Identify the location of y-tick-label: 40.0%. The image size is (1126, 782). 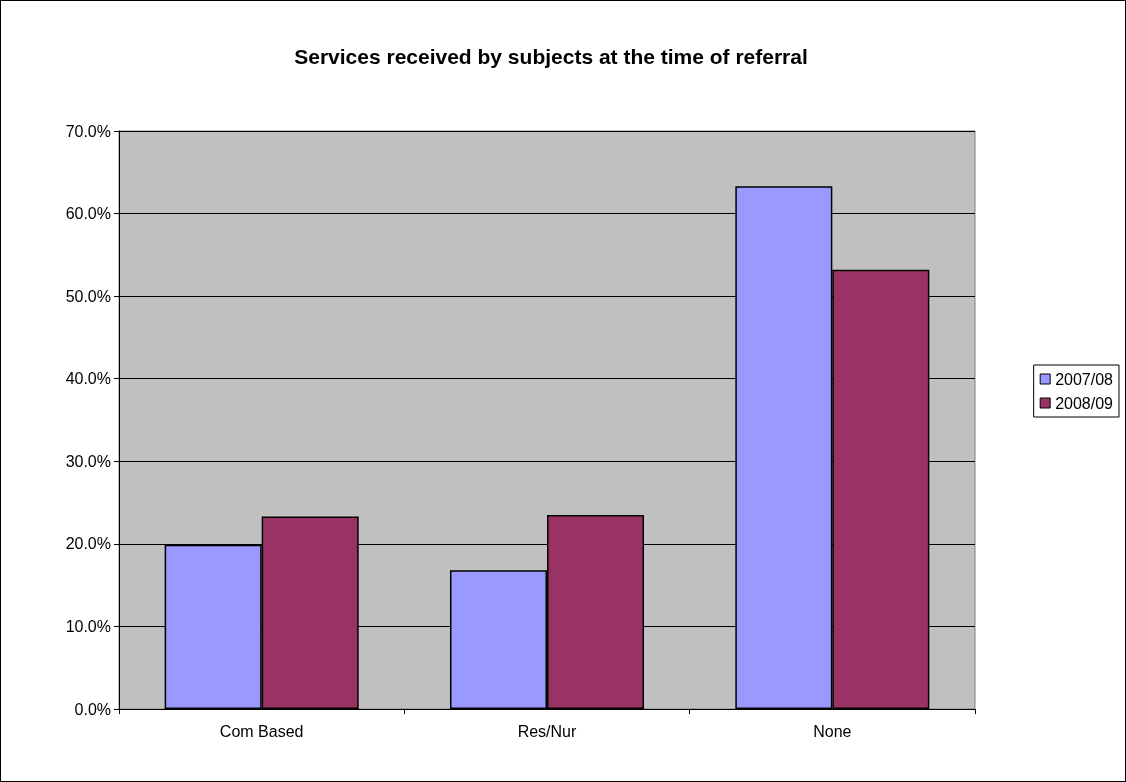
(88, 379).